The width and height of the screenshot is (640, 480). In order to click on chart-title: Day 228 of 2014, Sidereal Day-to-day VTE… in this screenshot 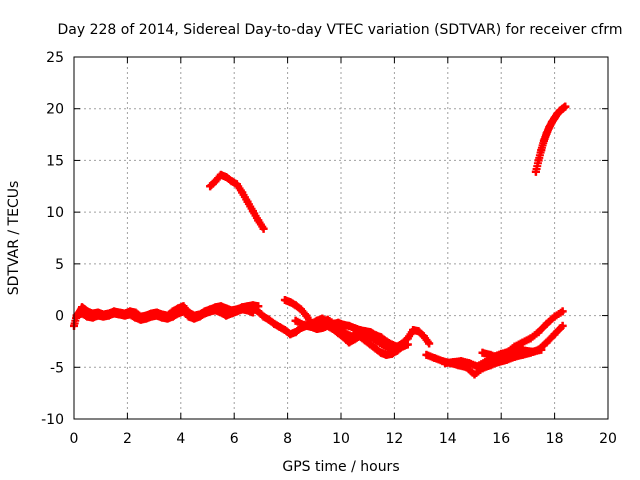, I will do `click(340, 30)`.